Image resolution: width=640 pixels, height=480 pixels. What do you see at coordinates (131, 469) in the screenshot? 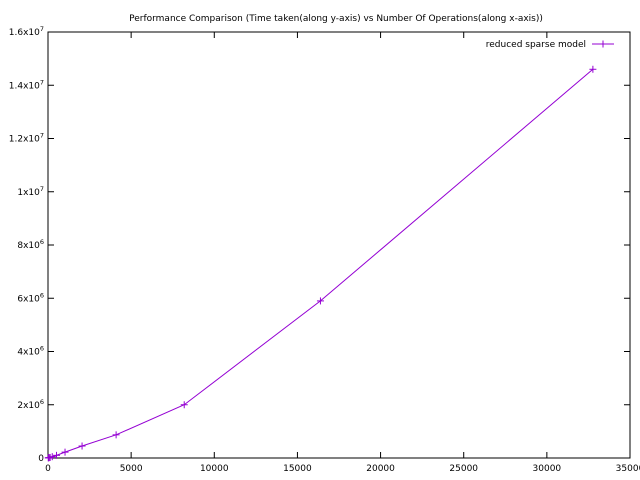
I see `x-tick-label: 5000` at bounding box center [131, 469].